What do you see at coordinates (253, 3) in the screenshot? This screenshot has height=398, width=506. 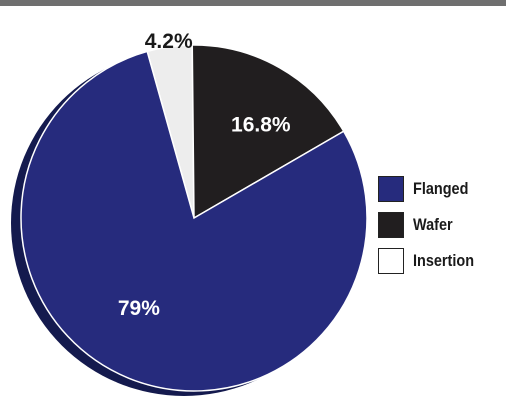 I see `top-border` at bounding box center [253, 3].